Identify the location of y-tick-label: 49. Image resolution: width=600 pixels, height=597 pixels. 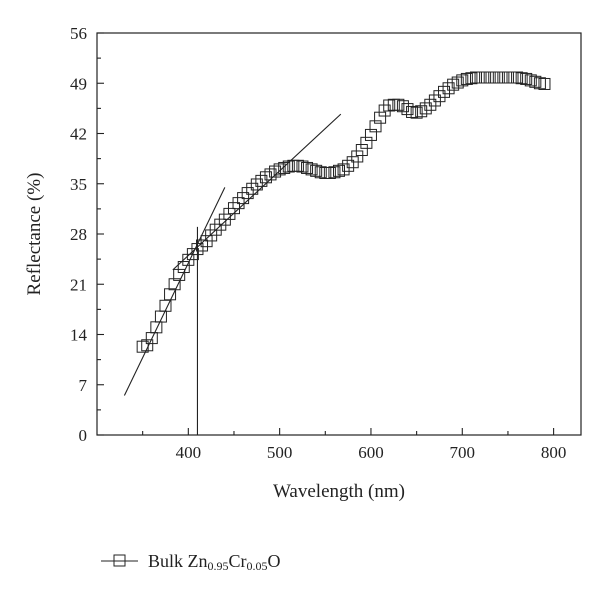
(78, 83).